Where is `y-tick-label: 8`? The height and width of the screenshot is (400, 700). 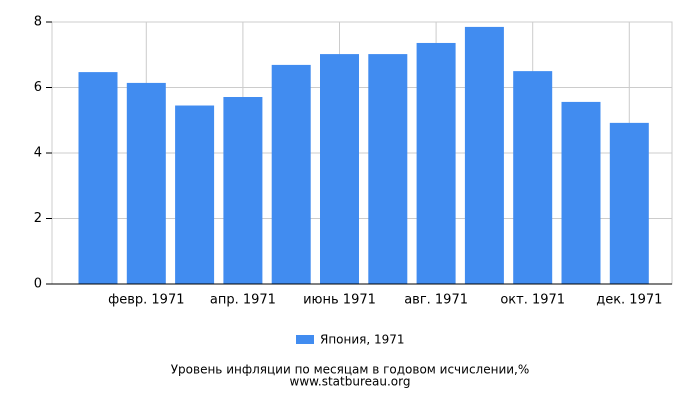 y-tick-label: 8 is located at coordinates (38, 22).